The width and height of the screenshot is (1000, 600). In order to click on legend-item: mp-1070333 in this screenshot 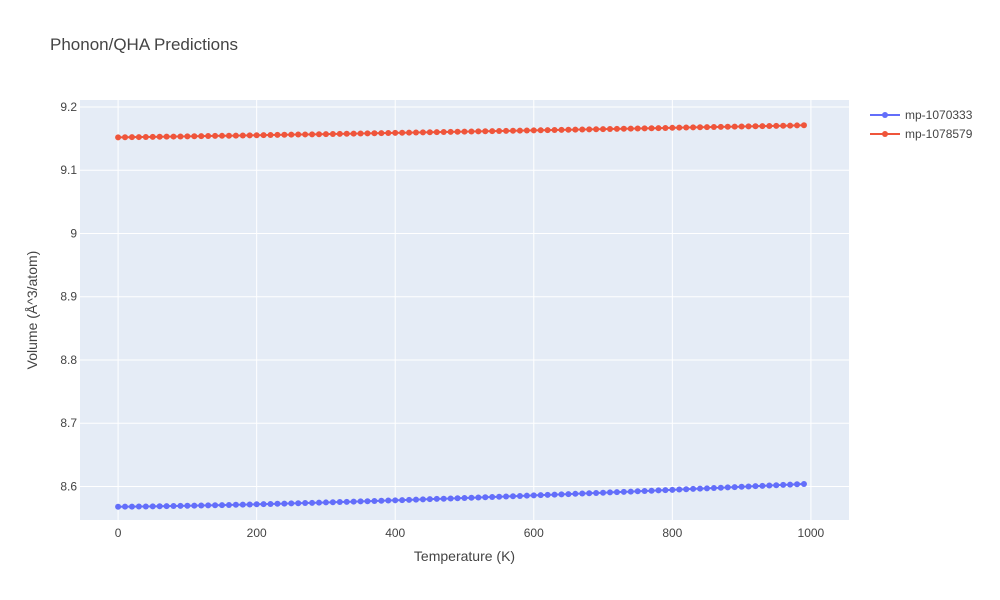, I will do `click(921, 115)`.